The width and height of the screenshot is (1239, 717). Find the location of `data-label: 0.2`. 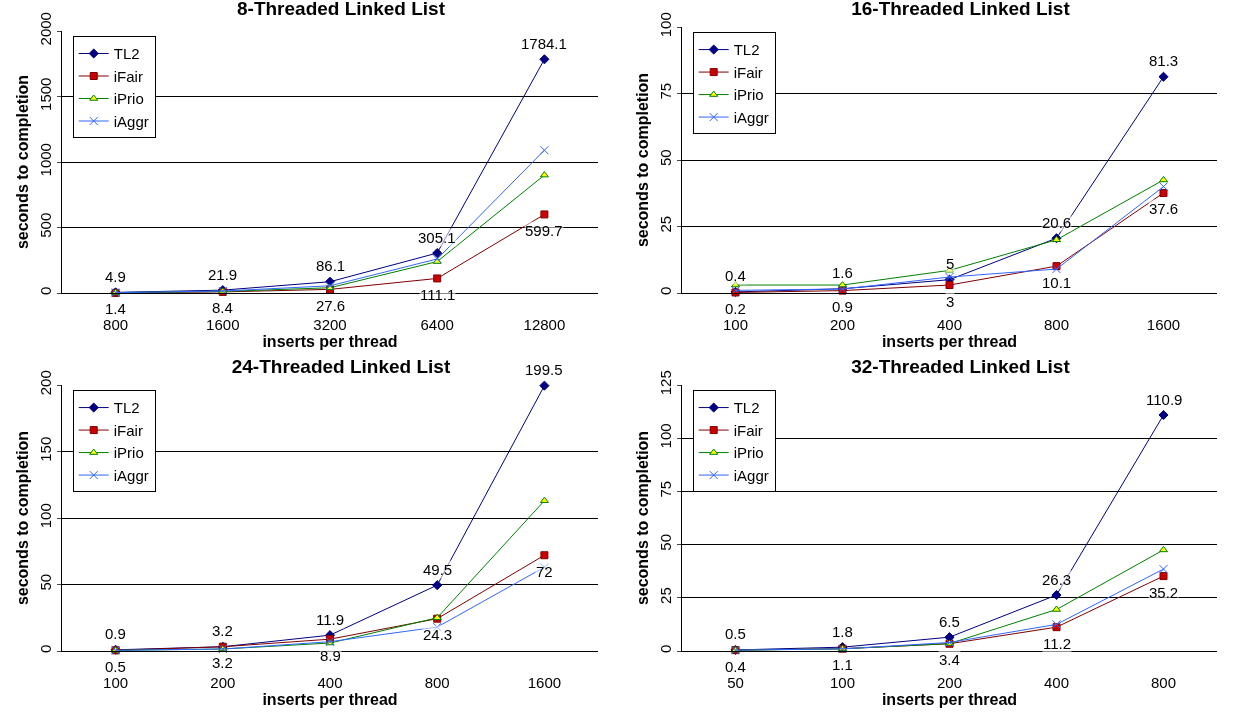

data-label: 0.2 is located at coordinates (735, 308).